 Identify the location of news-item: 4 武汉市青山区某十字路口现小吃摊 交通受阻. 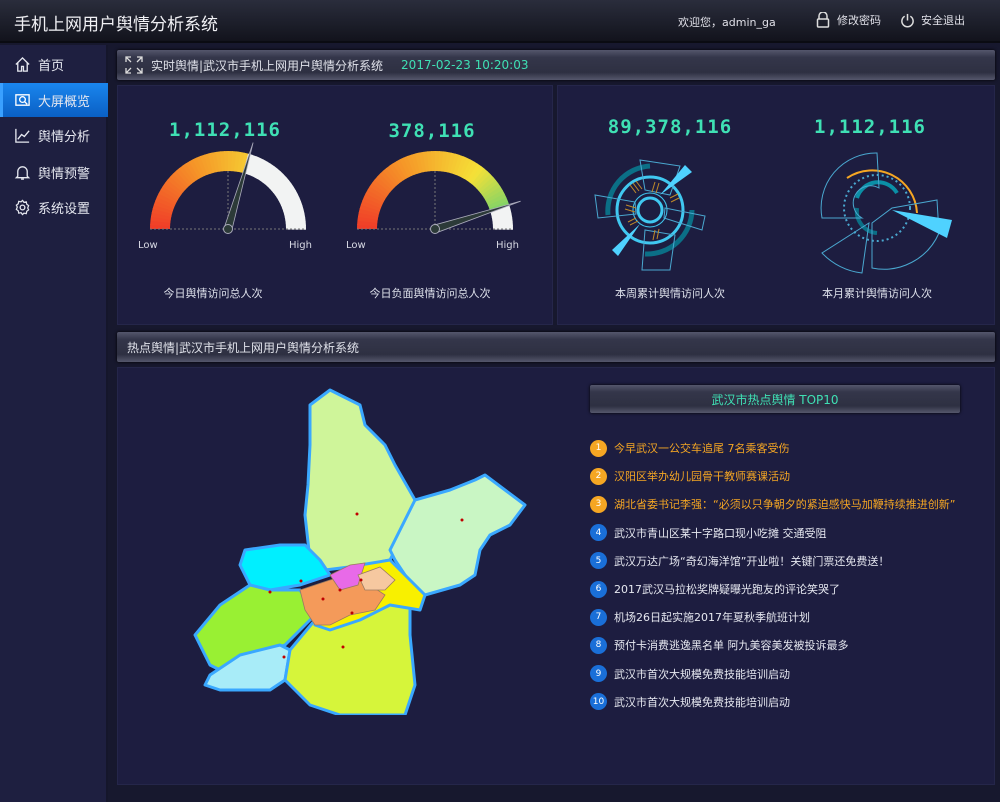
(708, 533).